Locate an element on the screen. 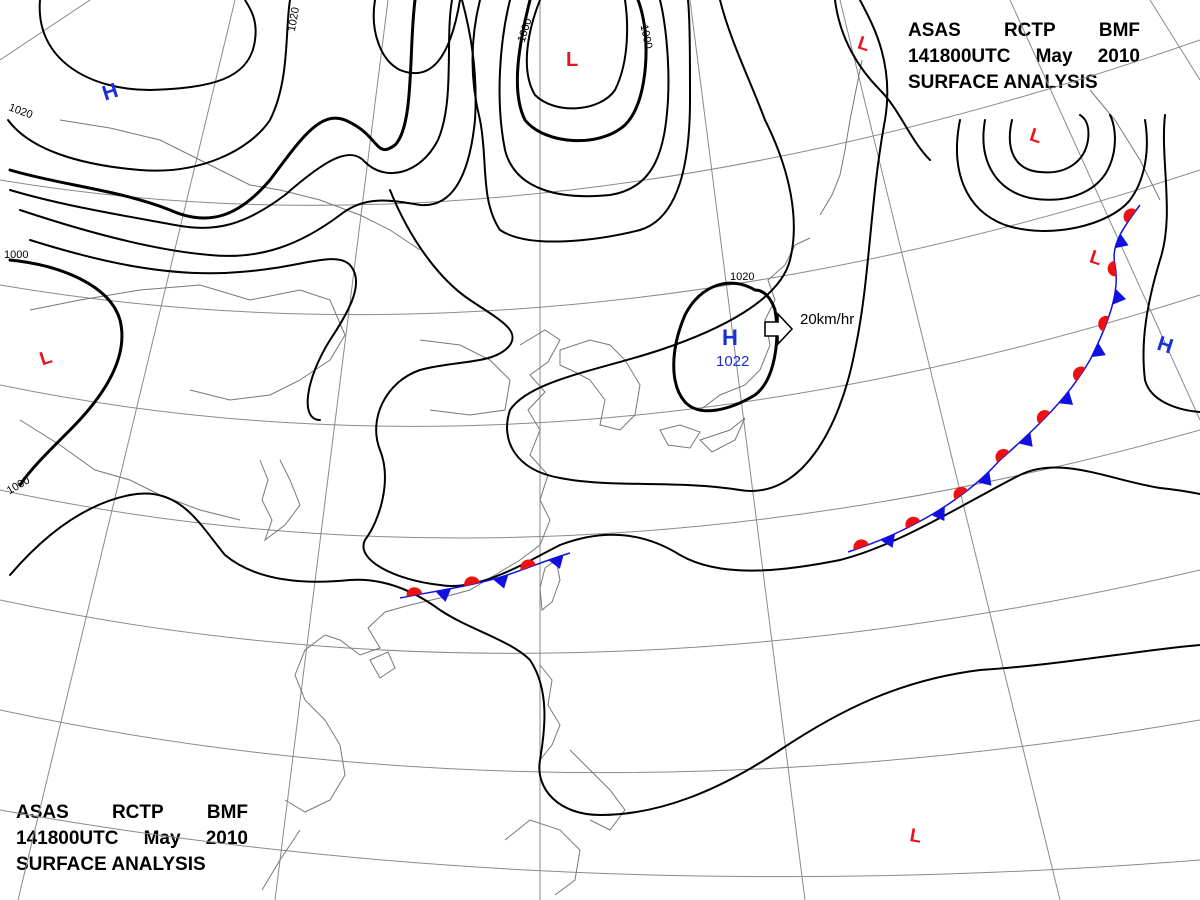 The image size is (1200, 900). stationary-front is located at coordinates (485, 575).